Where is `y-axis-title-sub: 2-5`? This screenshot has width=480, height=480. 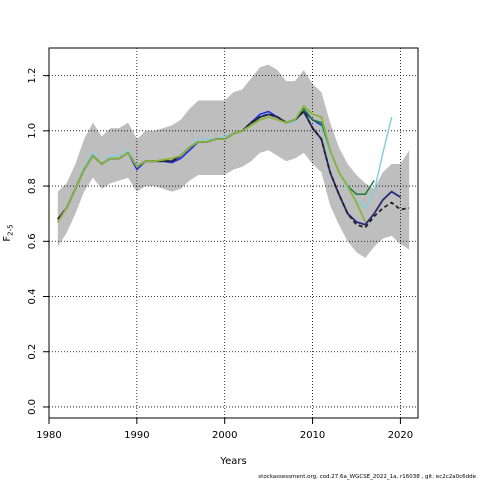
y-axis-title-sub: 2-5 is located at coordinates (11, 229).